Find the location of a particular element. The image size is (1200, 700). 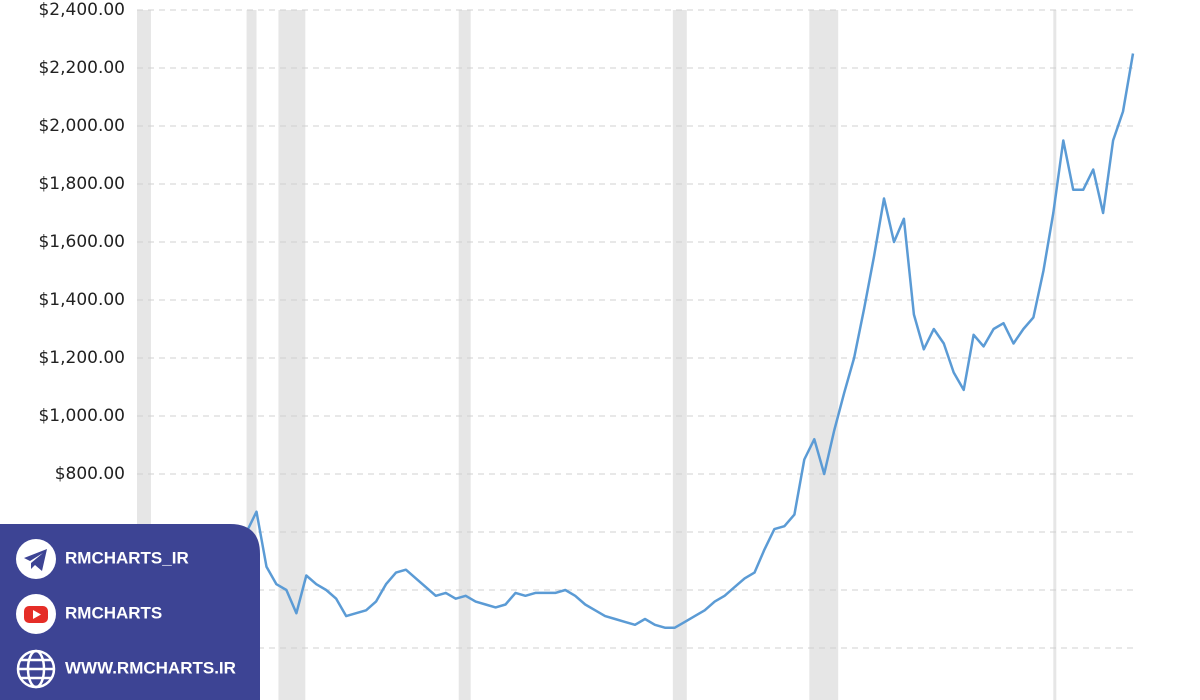

y-tick-label: $1,400.00 is located at coordinates (81, 300).